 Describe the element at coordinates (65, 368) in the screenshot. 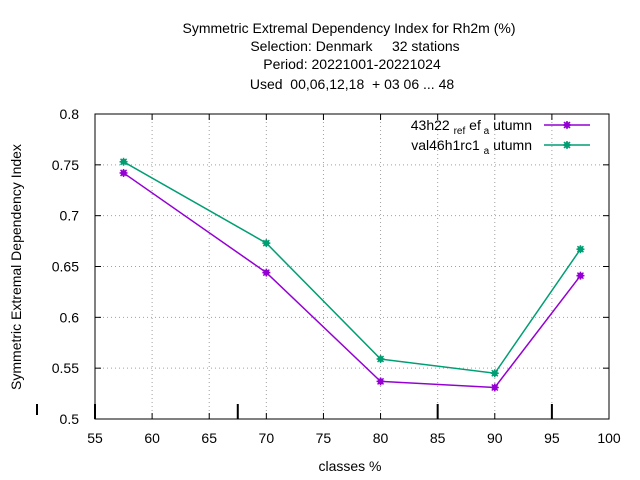

I see `y-tick-label: 0.55` at that location.